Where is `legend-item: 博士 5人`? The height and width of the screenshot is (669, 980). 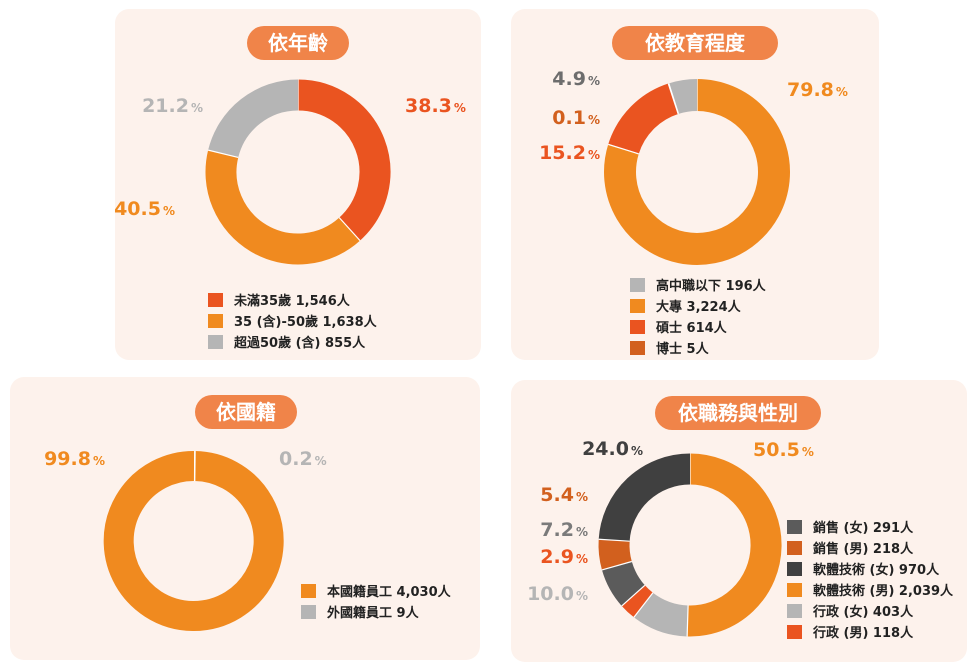 legend-item: 博士 5人 is located at coordinates (698, 347).